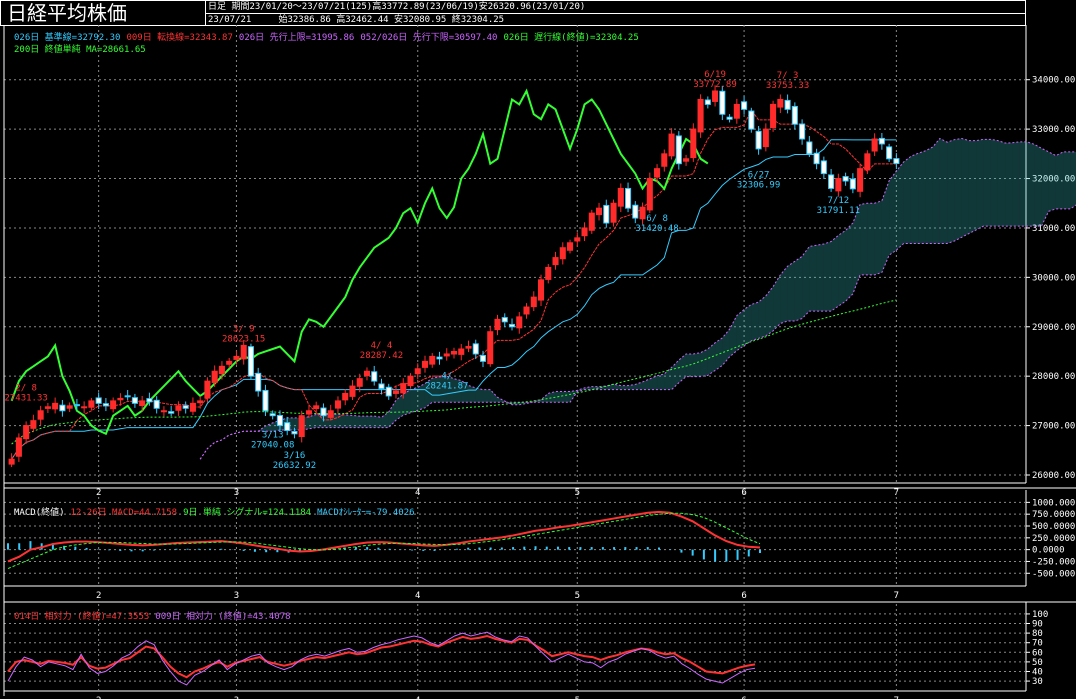 The image size is (1076, 699). Describe the element at coordinates (382, 346) in the screenshot. I see `annotation-date: 4/ 4` at that location.